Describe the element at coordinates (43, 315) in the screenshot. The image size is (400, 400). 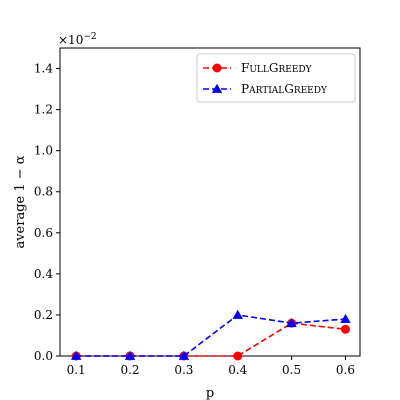
I see `y-tick-label: 0.2` at that location.